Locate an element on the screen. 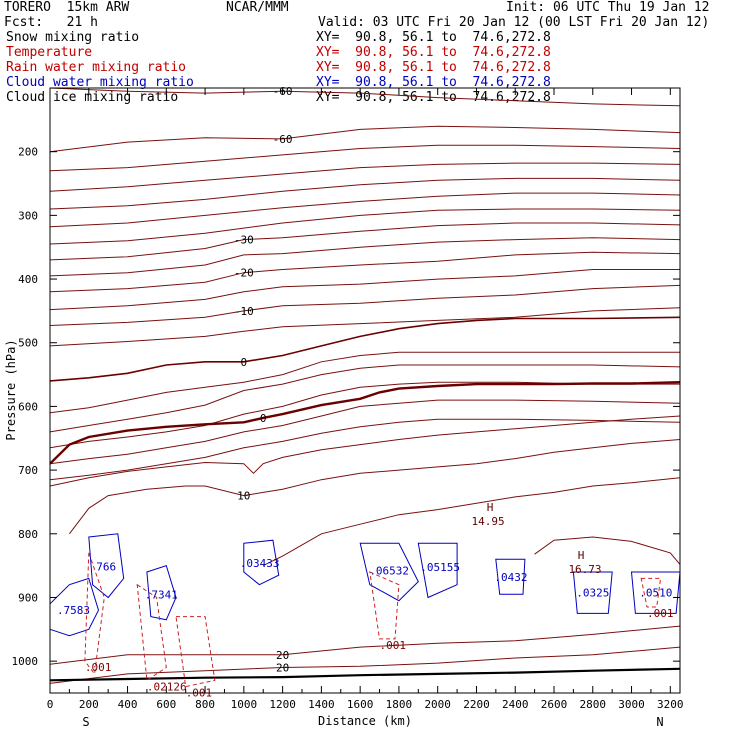  x-tick-label-16: 3200 is located at coordinates (670, 704).